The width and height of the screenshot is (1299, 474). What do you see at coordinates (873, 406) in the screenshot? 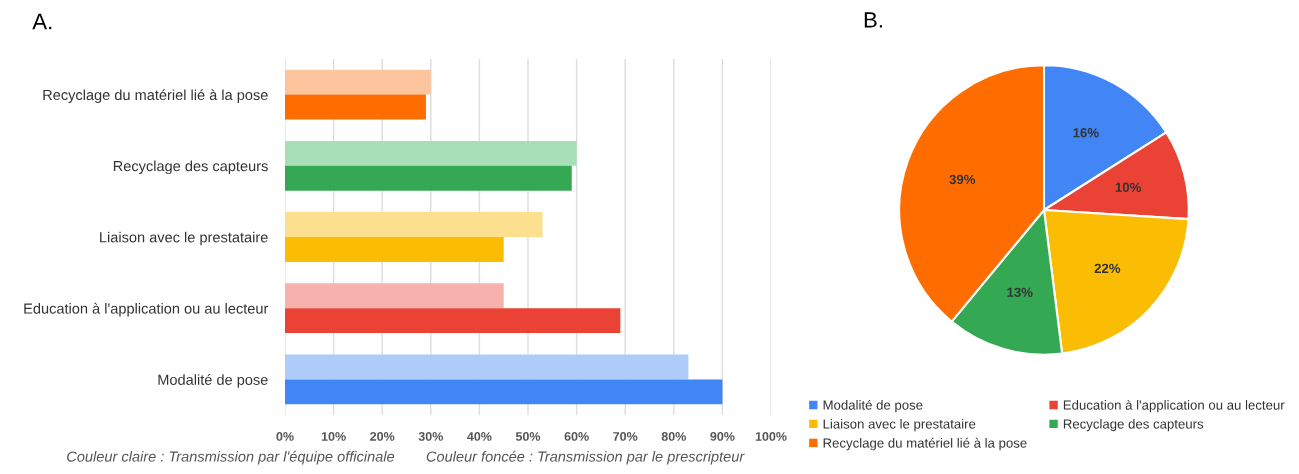
I see `legend-label: Modalité de pose` at bounding box center [873, 406].